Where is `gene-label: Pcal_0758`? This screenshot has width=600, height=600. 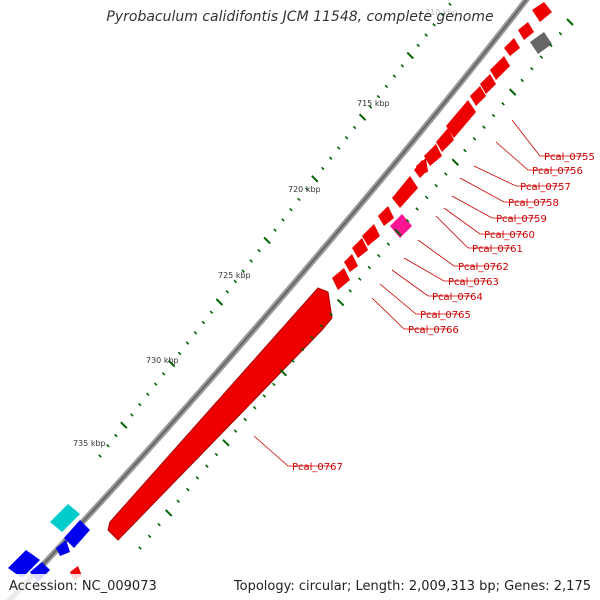 gene-label: Pcal_0758 is located at coordinates (533, 203).